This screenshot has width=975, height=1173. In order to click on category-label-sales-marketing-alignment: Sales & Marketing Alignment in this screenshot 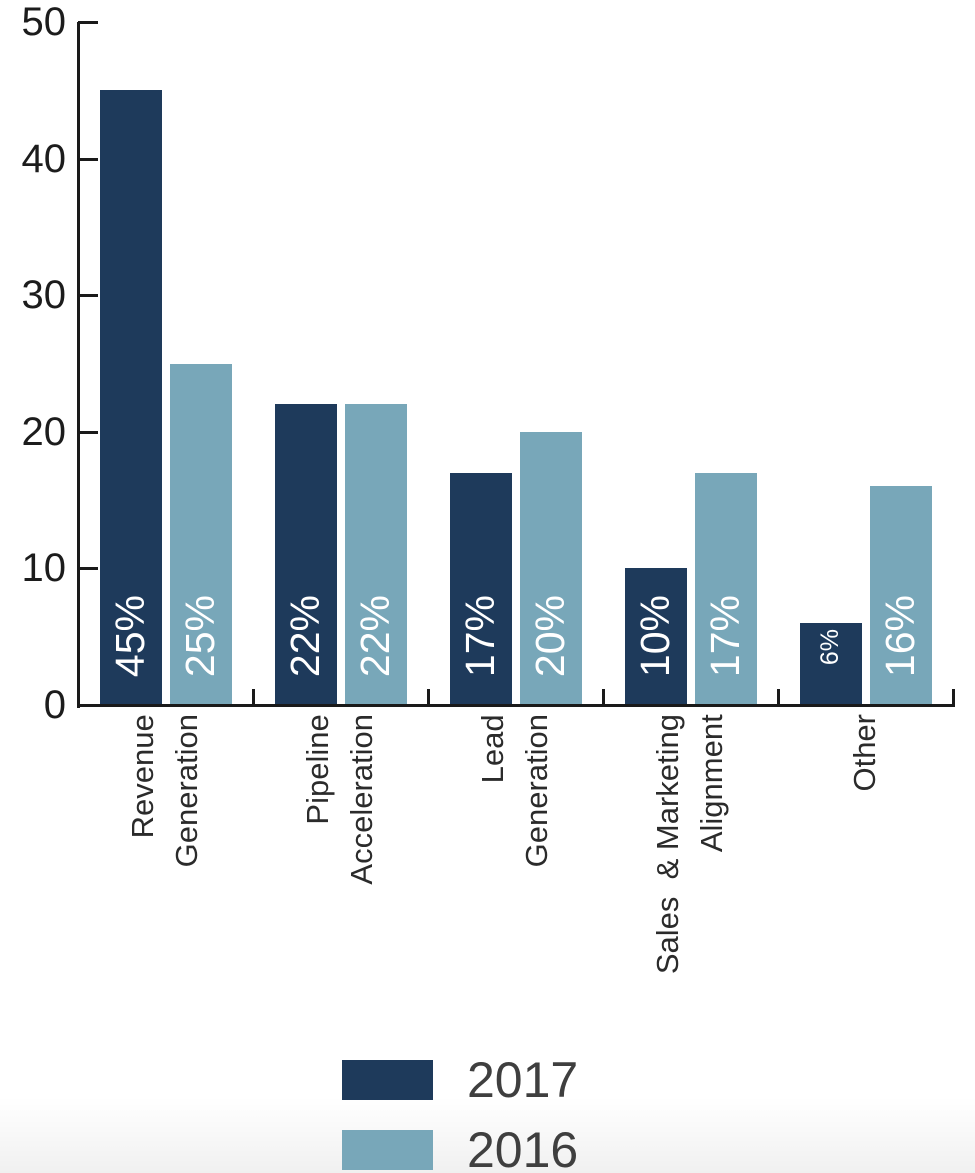, I will do `click(691, 844)`.